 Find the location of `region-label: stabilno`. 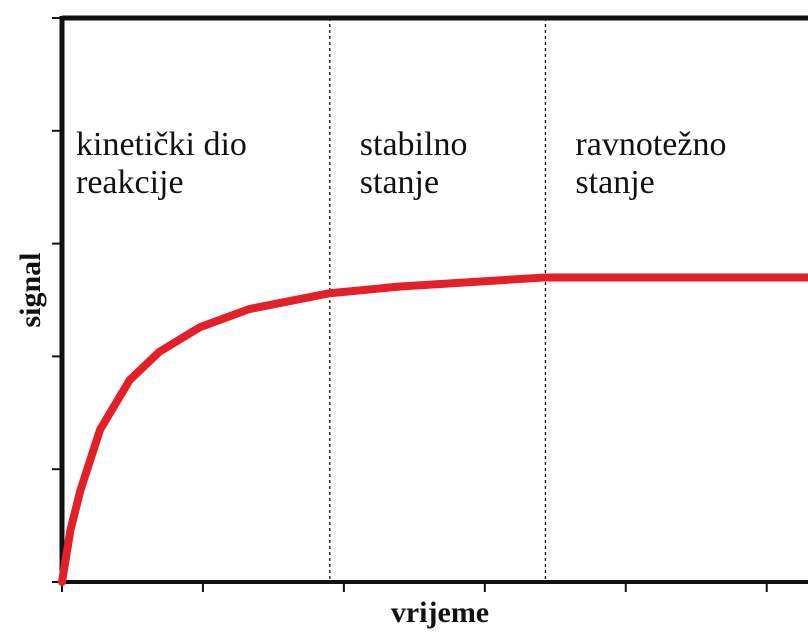

region-label: stabilno is located at coordinates (414, 144).